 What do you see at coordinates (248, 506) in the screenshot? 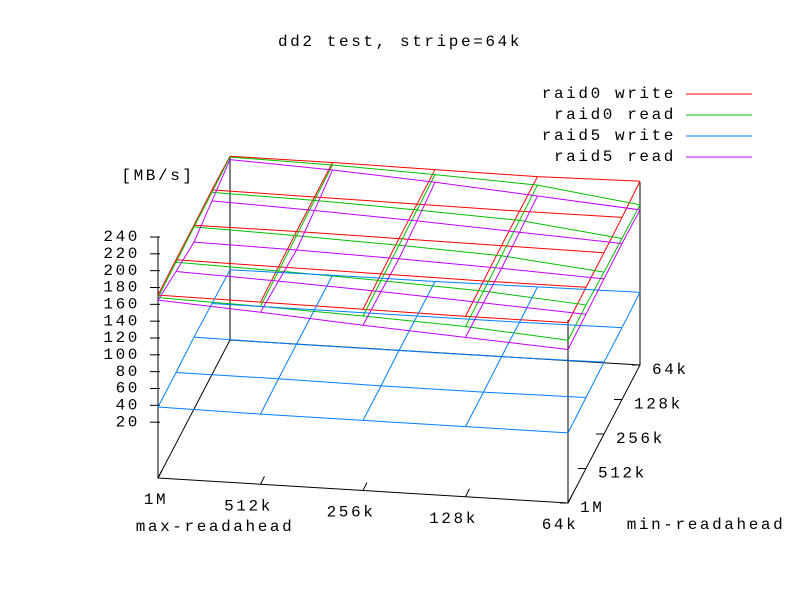
I see `x-tick-label: 512k` at bounding box center [248, 506].